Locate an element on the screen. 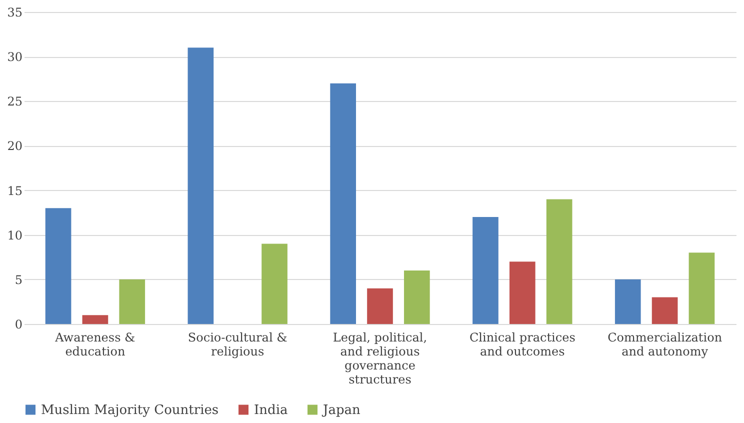 The image size is (744, 423). y-tick-label: 0 is located at coordinates (18, 325).